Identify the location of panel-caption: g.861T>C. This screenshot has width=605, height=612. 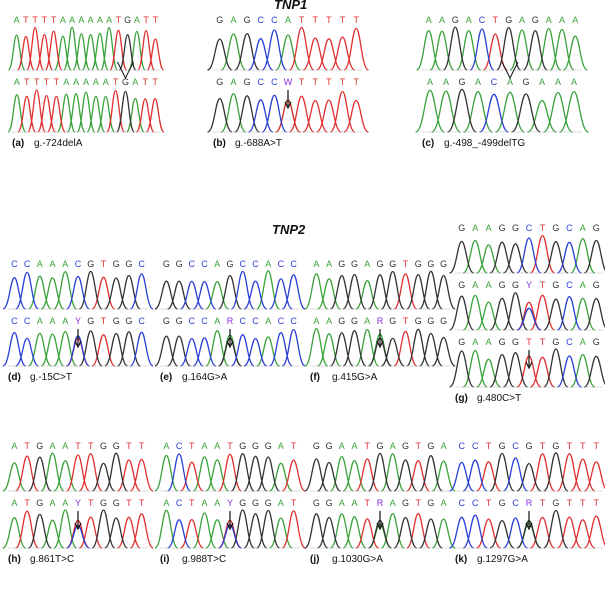
(52, 559).